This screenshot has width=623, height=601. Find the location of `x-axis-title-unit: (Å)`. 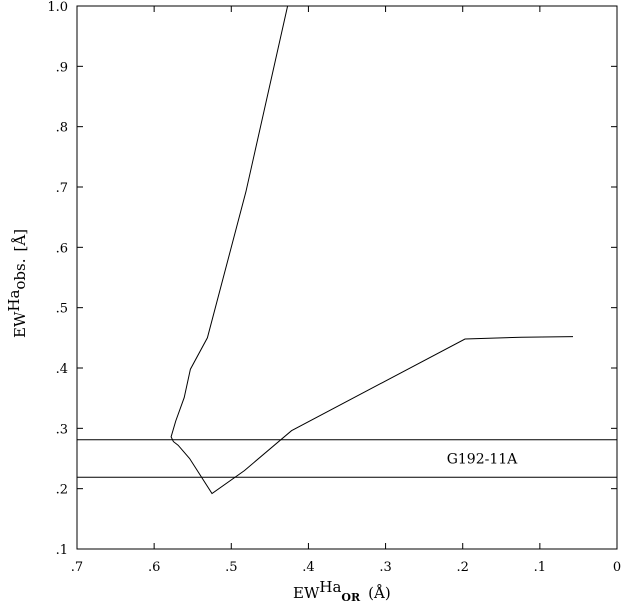

x-axis-title-unit: (Å) is located at coordinates (379, 592).